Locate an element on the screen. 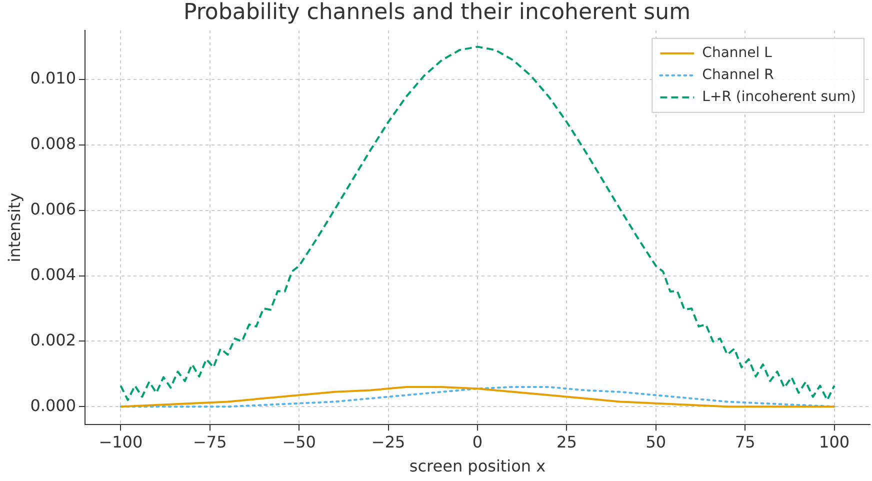 The image size is (872, 481). y-tick-label: 0.002 is located at coordinates (53, 340).